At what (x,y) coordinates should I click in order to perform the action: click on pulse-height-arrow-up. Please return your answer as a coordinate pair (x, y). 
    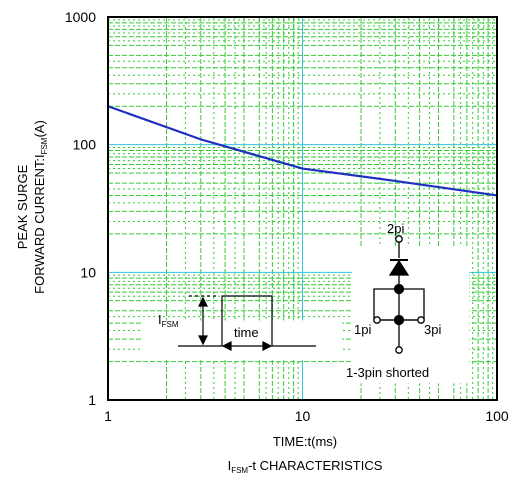
    Looking at the image, I should click on (203, 301).